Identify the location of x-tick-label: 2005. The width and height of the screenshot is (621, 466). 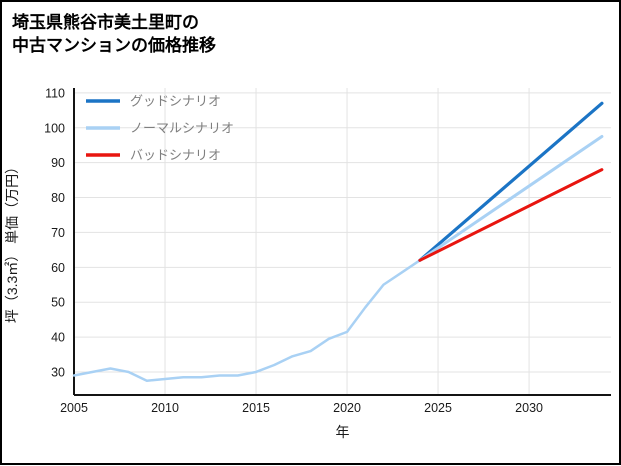
(74, 408).